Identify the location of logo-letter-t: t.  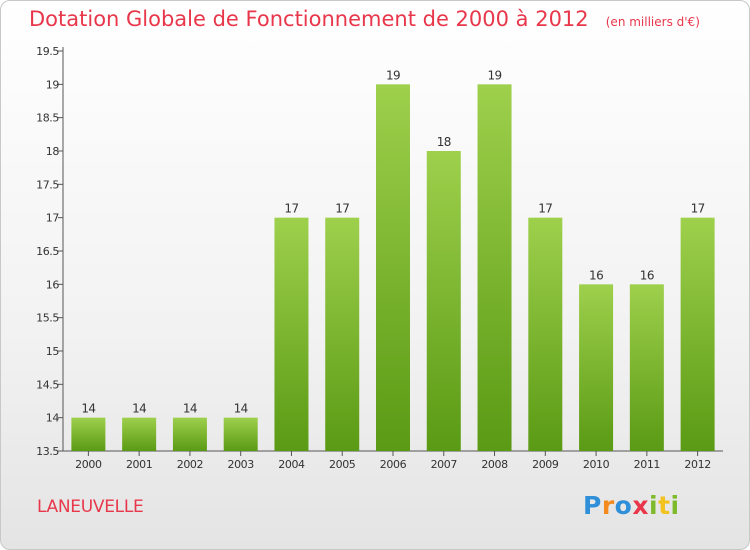
(664, 505).